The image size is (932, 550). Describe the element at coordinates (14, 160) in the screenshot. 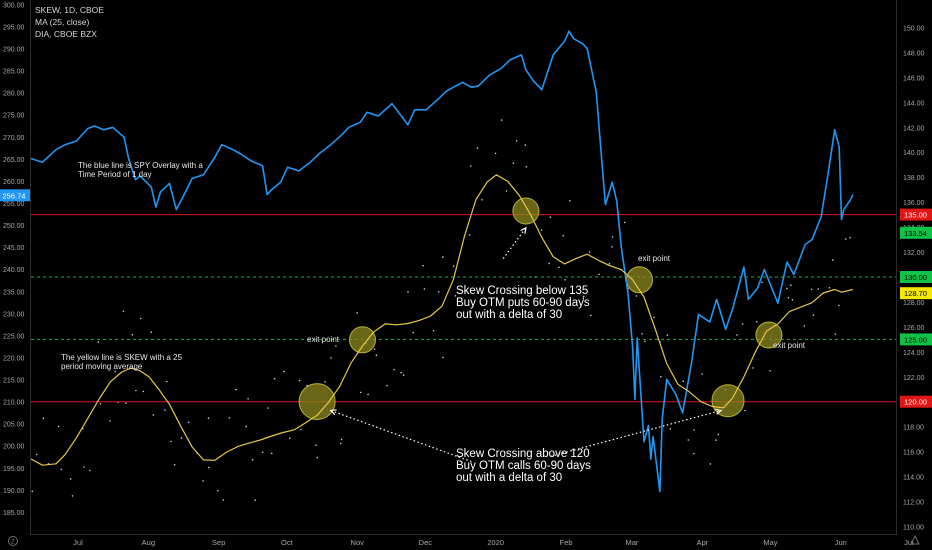

I see `left-tick-label: 265.00` at that location.